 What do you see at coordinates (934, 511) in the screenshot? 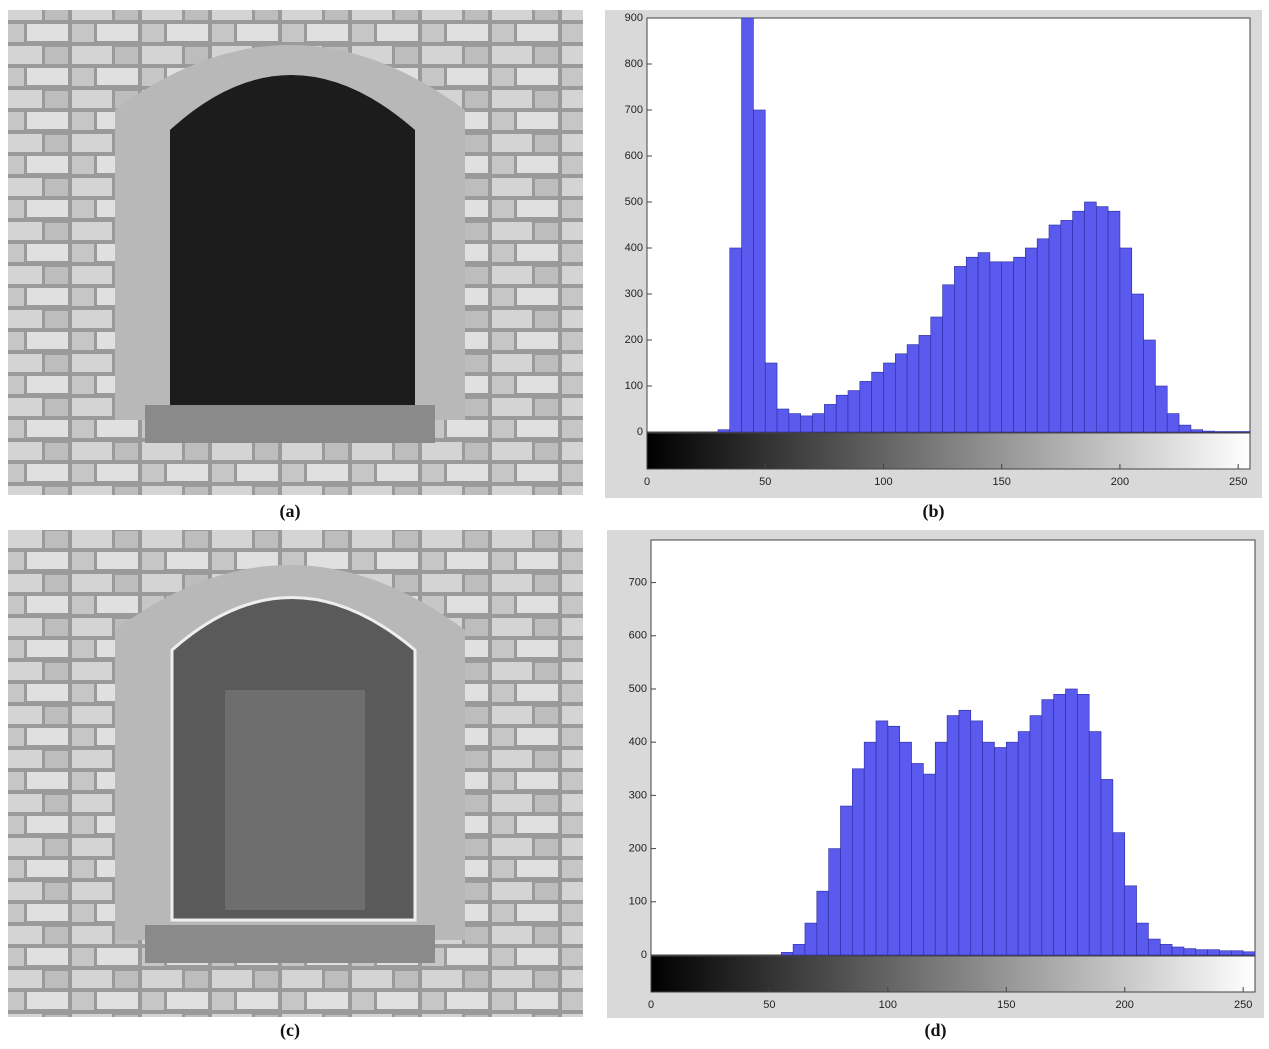
I see `caption: (b)` at bounding box center [934, 511].